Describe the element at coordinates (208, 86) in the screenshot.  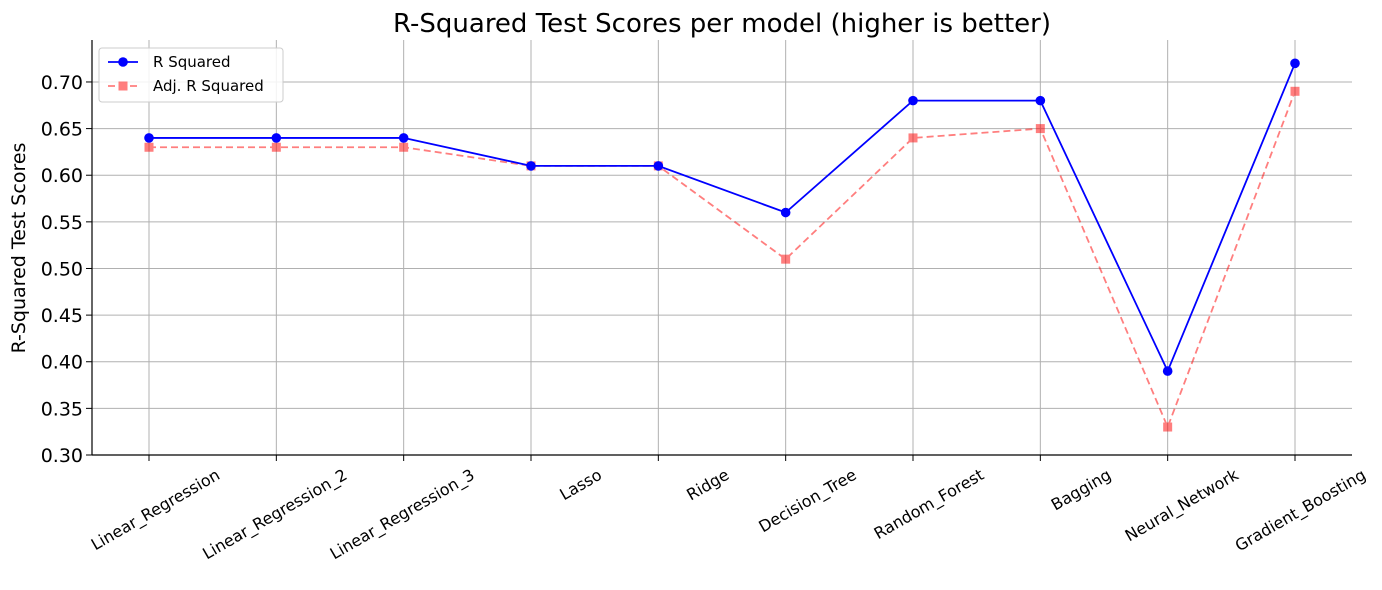
I see `legend-label: Adj. R Squared` at that location.